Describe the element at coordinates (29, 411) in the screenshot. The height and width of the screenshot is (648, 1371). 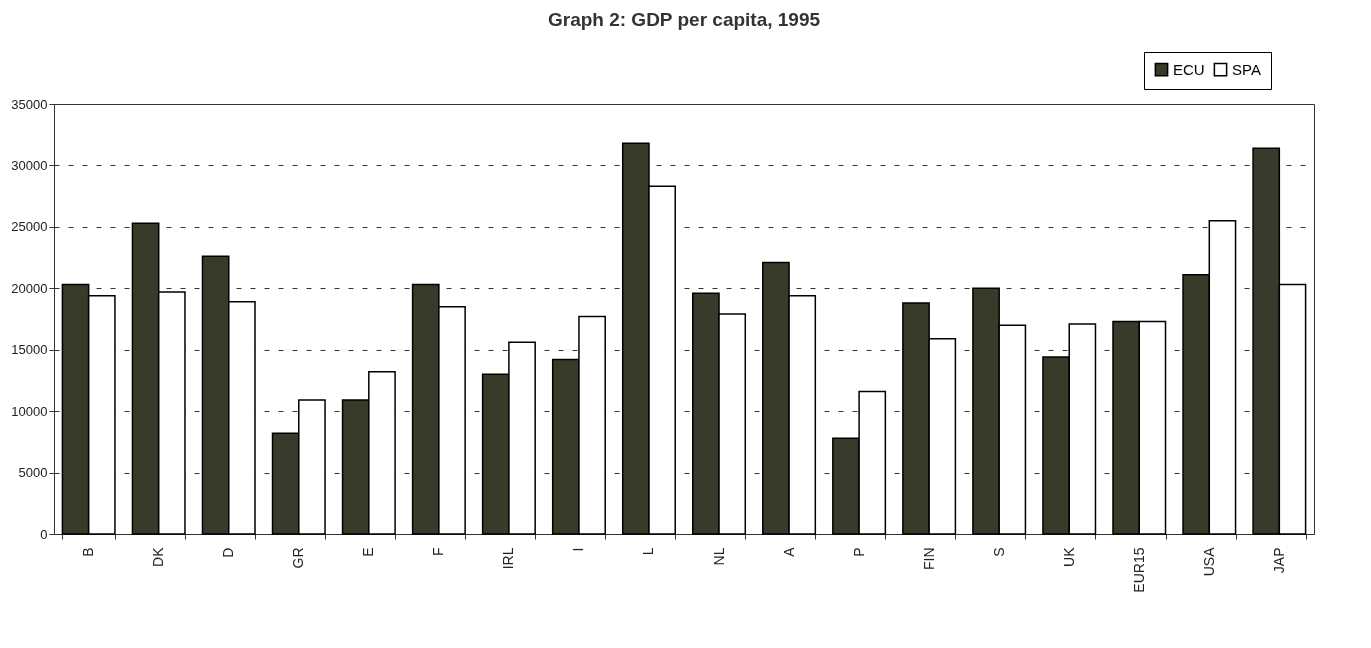
I see `y-tick-label: 10000` at that location.